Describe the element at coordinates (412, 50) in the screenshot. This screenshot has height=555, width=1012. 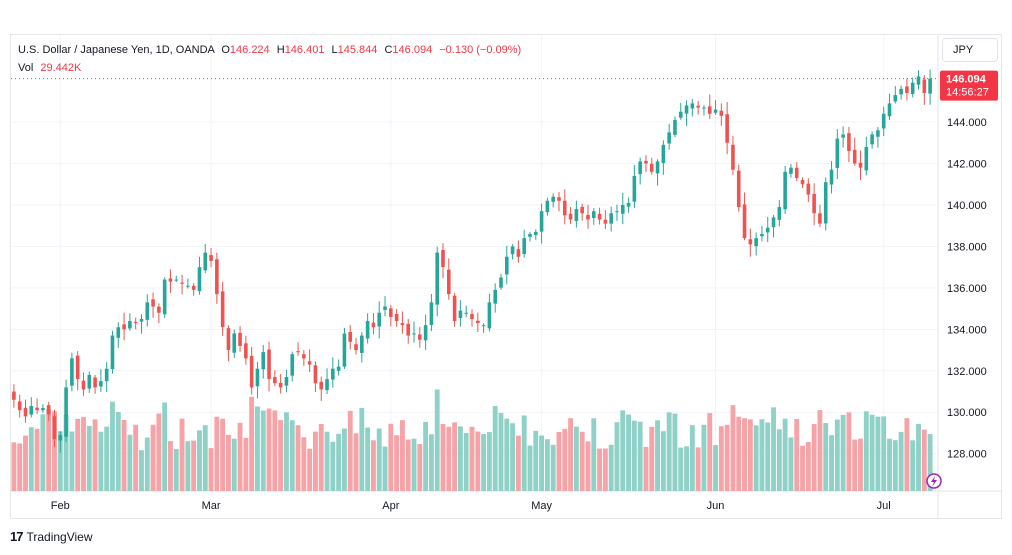
I see `legend-close-value: 146.094` at that location.